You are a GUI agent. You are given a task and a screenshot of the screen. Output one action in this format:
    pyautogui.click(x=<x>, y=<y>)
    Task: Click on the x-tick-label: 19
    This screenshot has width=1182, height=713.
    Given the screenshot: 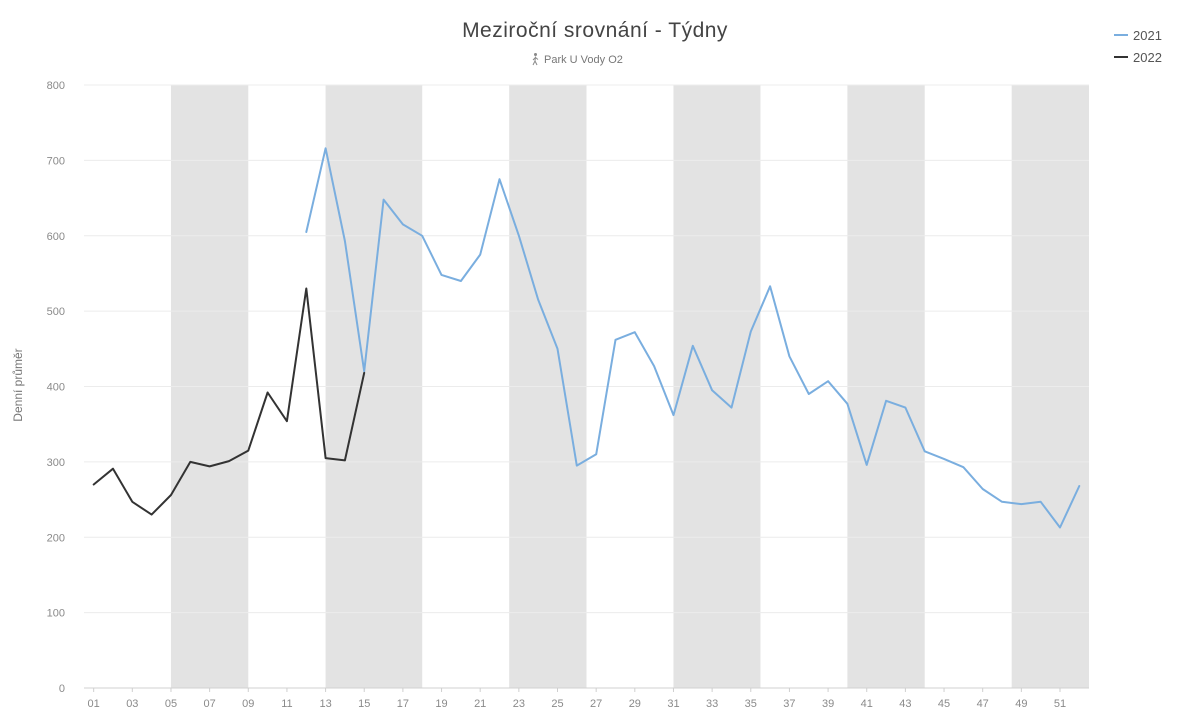 What is the action you would take?
    pyautogui.click(x=441, y=704)
    